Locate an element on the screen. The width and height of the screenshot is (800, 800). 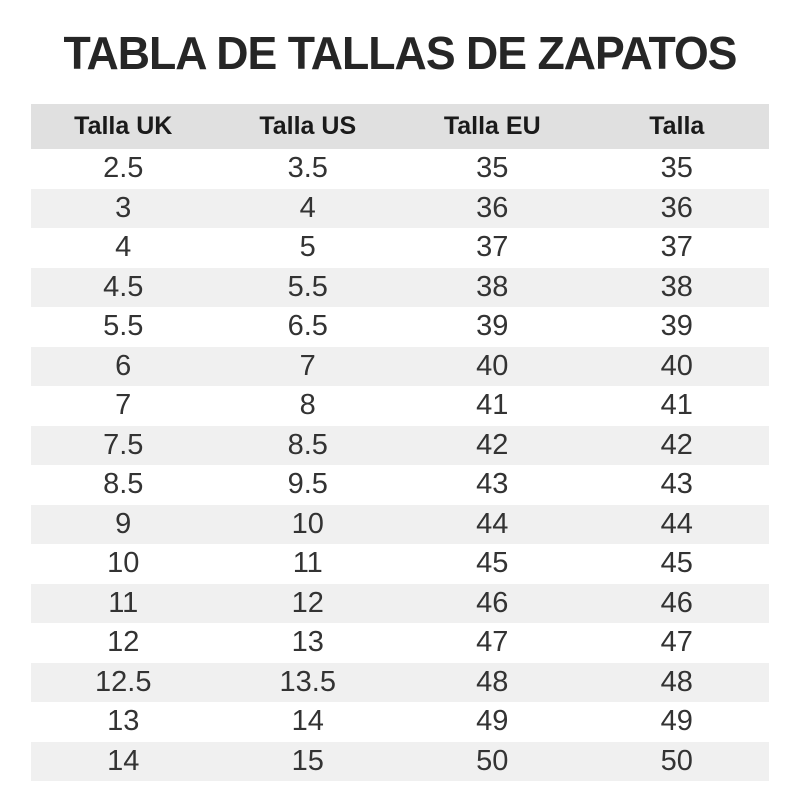
table-row: 7 8 41 41 is located at coordinates (400, 406).